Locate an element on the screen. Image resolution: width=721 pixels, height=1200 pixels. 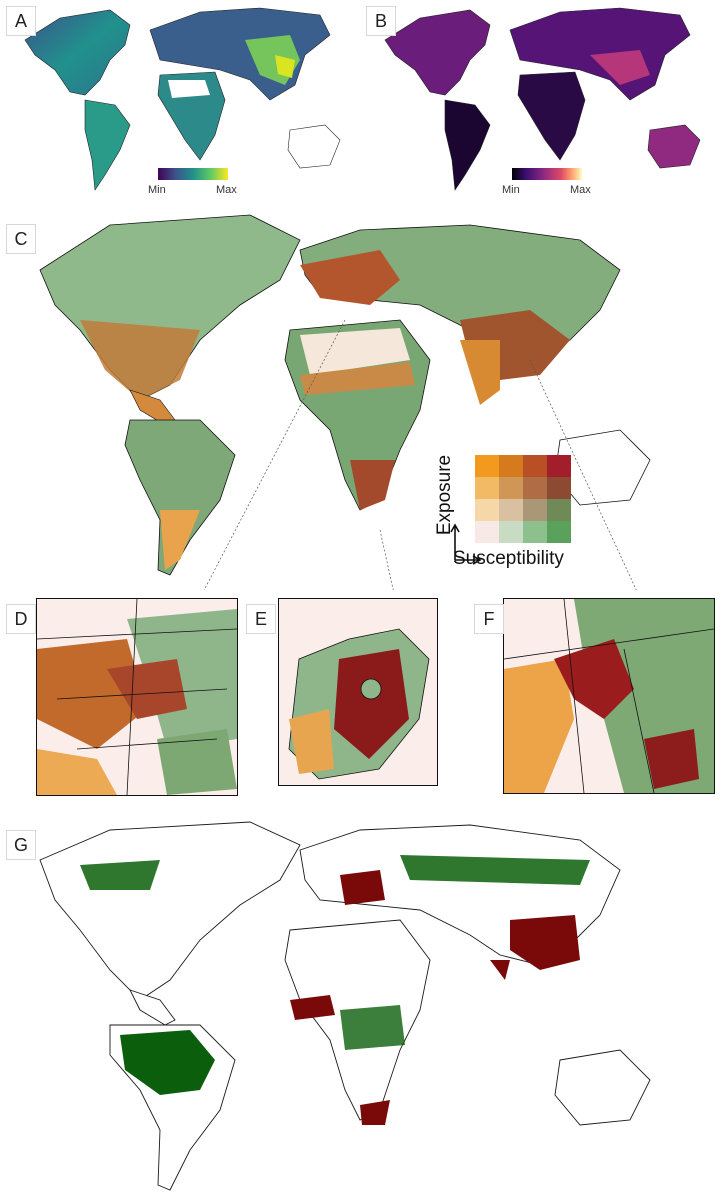
panel-a-map is located at coordinates (182, 99).